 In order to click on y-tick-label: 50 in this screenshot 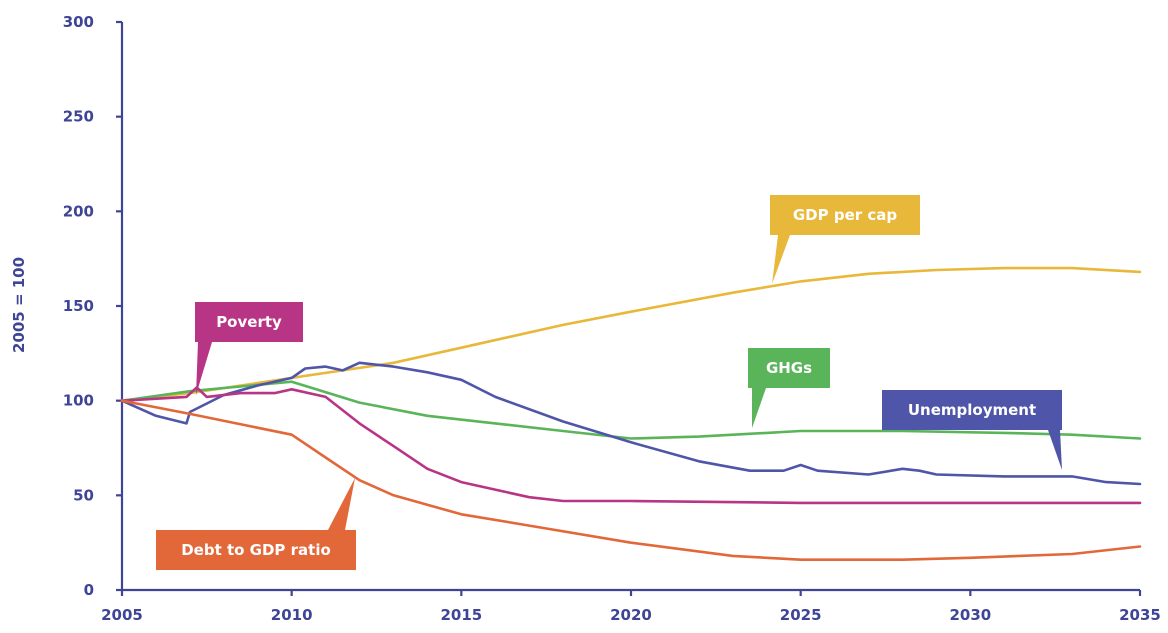, I will do `click(83, 495)`.